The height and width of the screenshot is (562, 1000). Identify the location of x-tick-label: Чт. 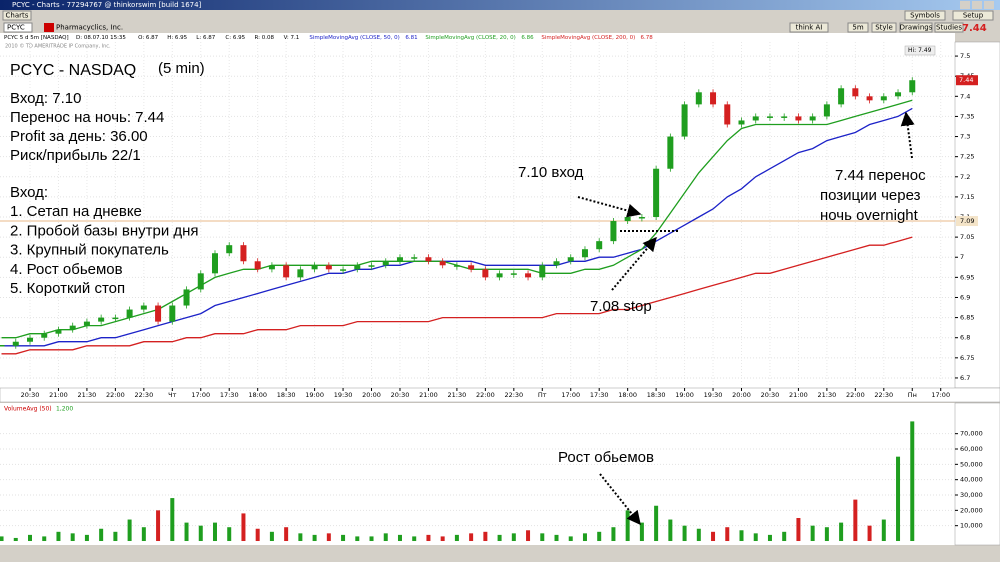
(172, 395).